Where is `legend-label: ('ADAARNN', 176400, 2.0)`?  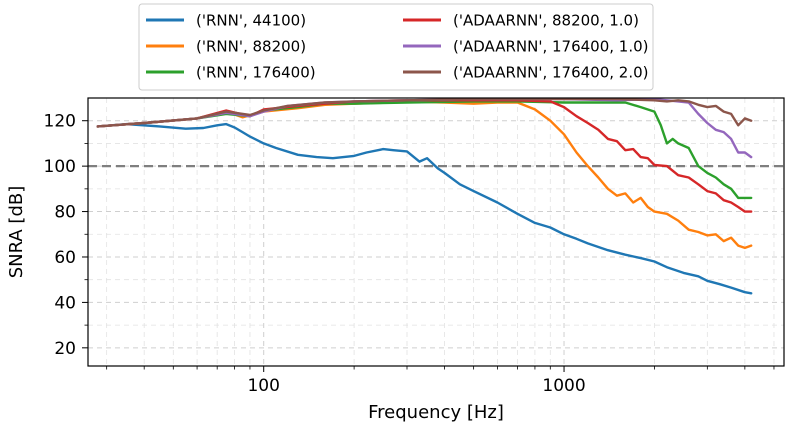
legend-label: ('ADAARNN', 176400, 2.0) is located at coordinates (551, 73).